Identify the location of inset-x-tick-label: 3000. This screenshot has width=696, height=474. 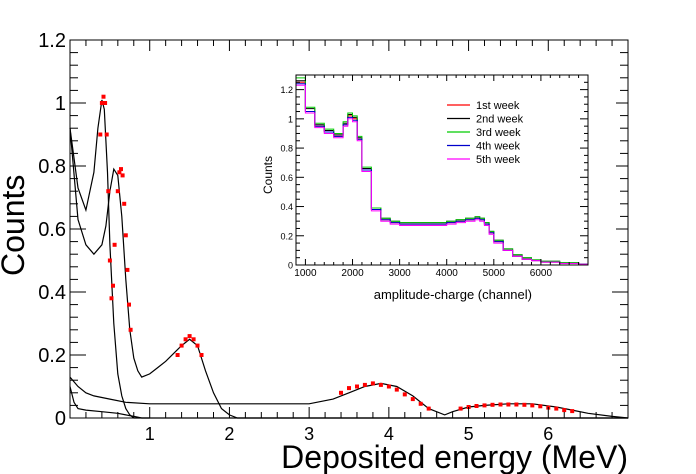
(399, 273).